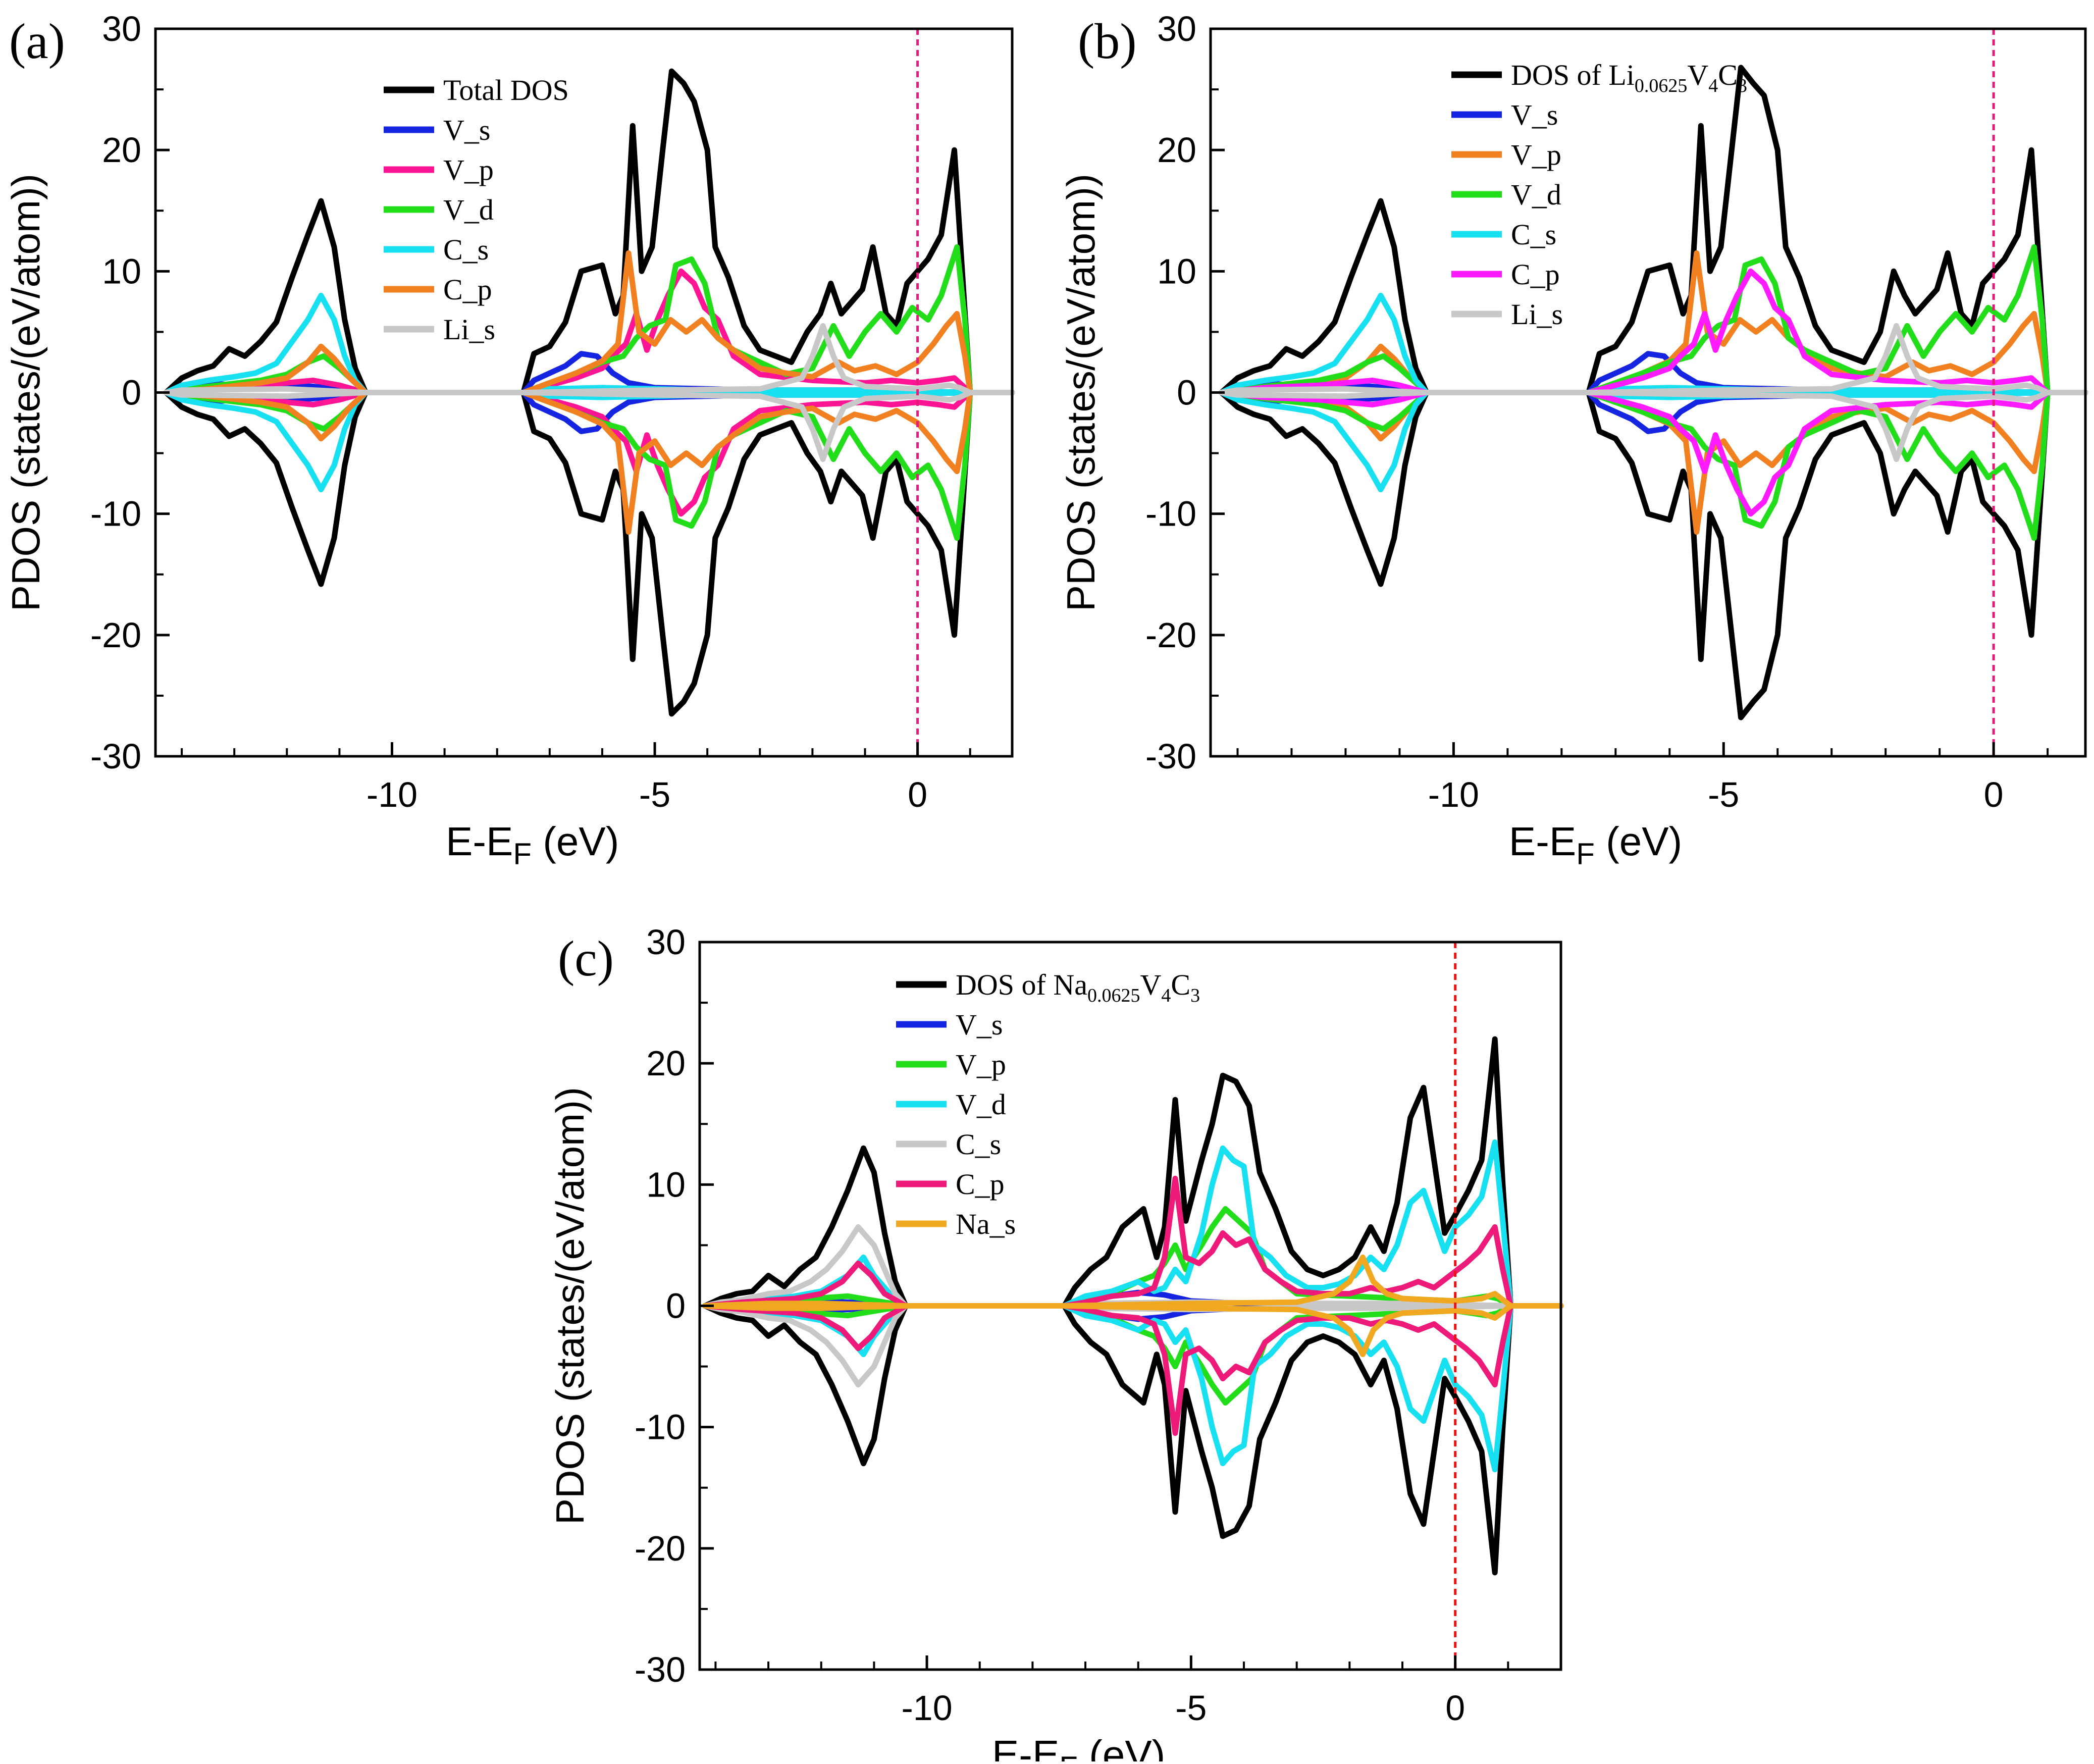 The width and height of the screenshot is (2094, 1764). I want to click on series-dos-of-li0-0625v4c3-line-up, so click(1653, 230).